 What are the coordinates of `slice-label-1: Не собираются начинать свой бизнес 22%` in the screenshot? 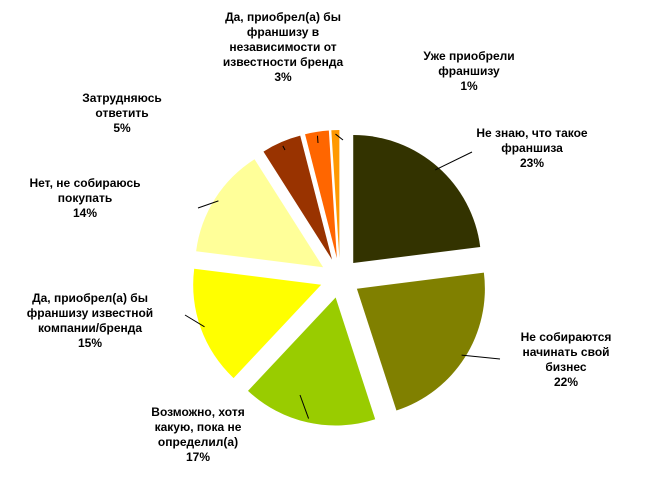 It's located at (566, 359).